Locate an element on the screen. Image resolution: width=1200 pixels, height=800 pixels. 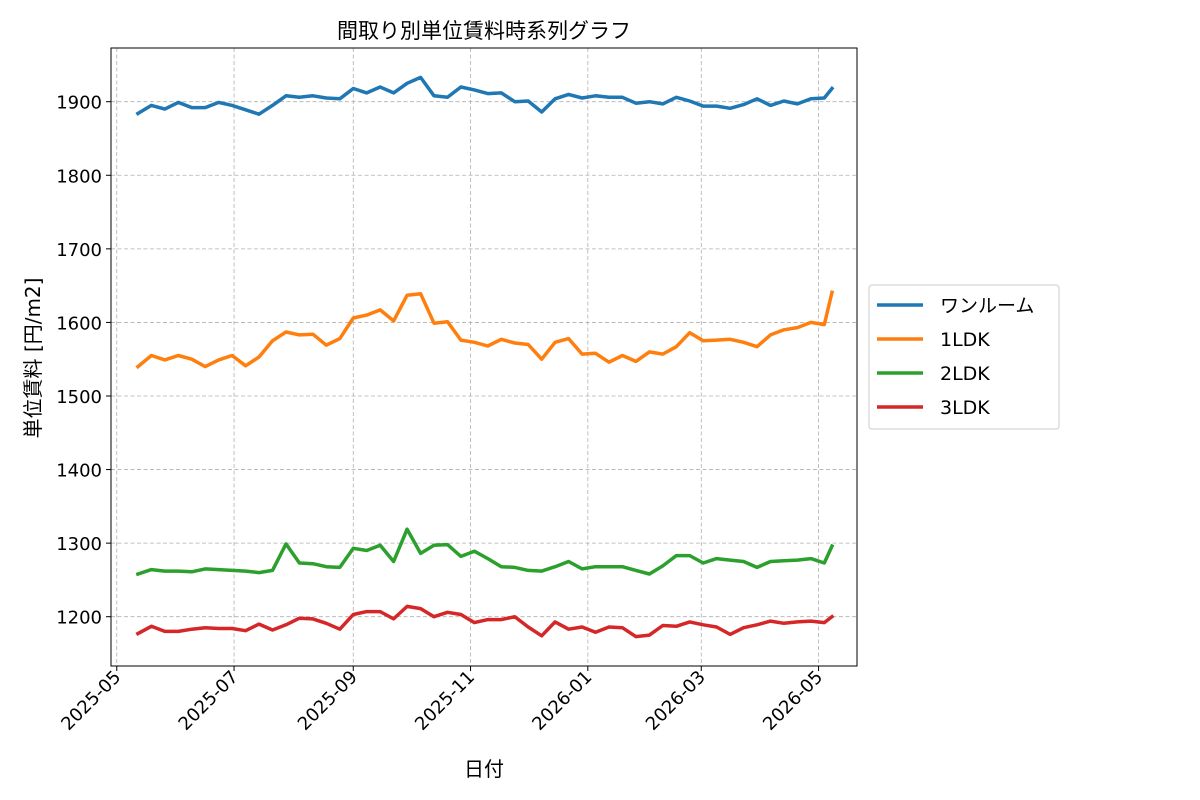
y-tick-label: 1600 is located at coordinates (79, 323).